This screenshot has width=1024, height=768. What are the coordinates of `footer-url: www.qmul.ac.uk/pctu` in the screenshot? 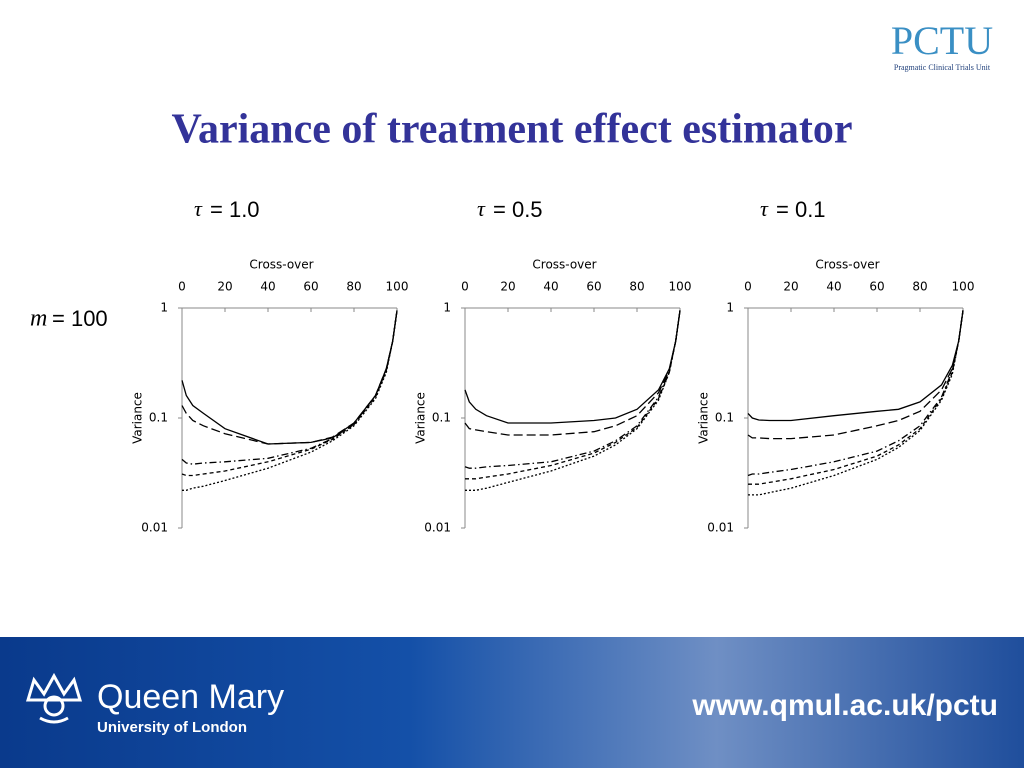 It's located at (844, 705).